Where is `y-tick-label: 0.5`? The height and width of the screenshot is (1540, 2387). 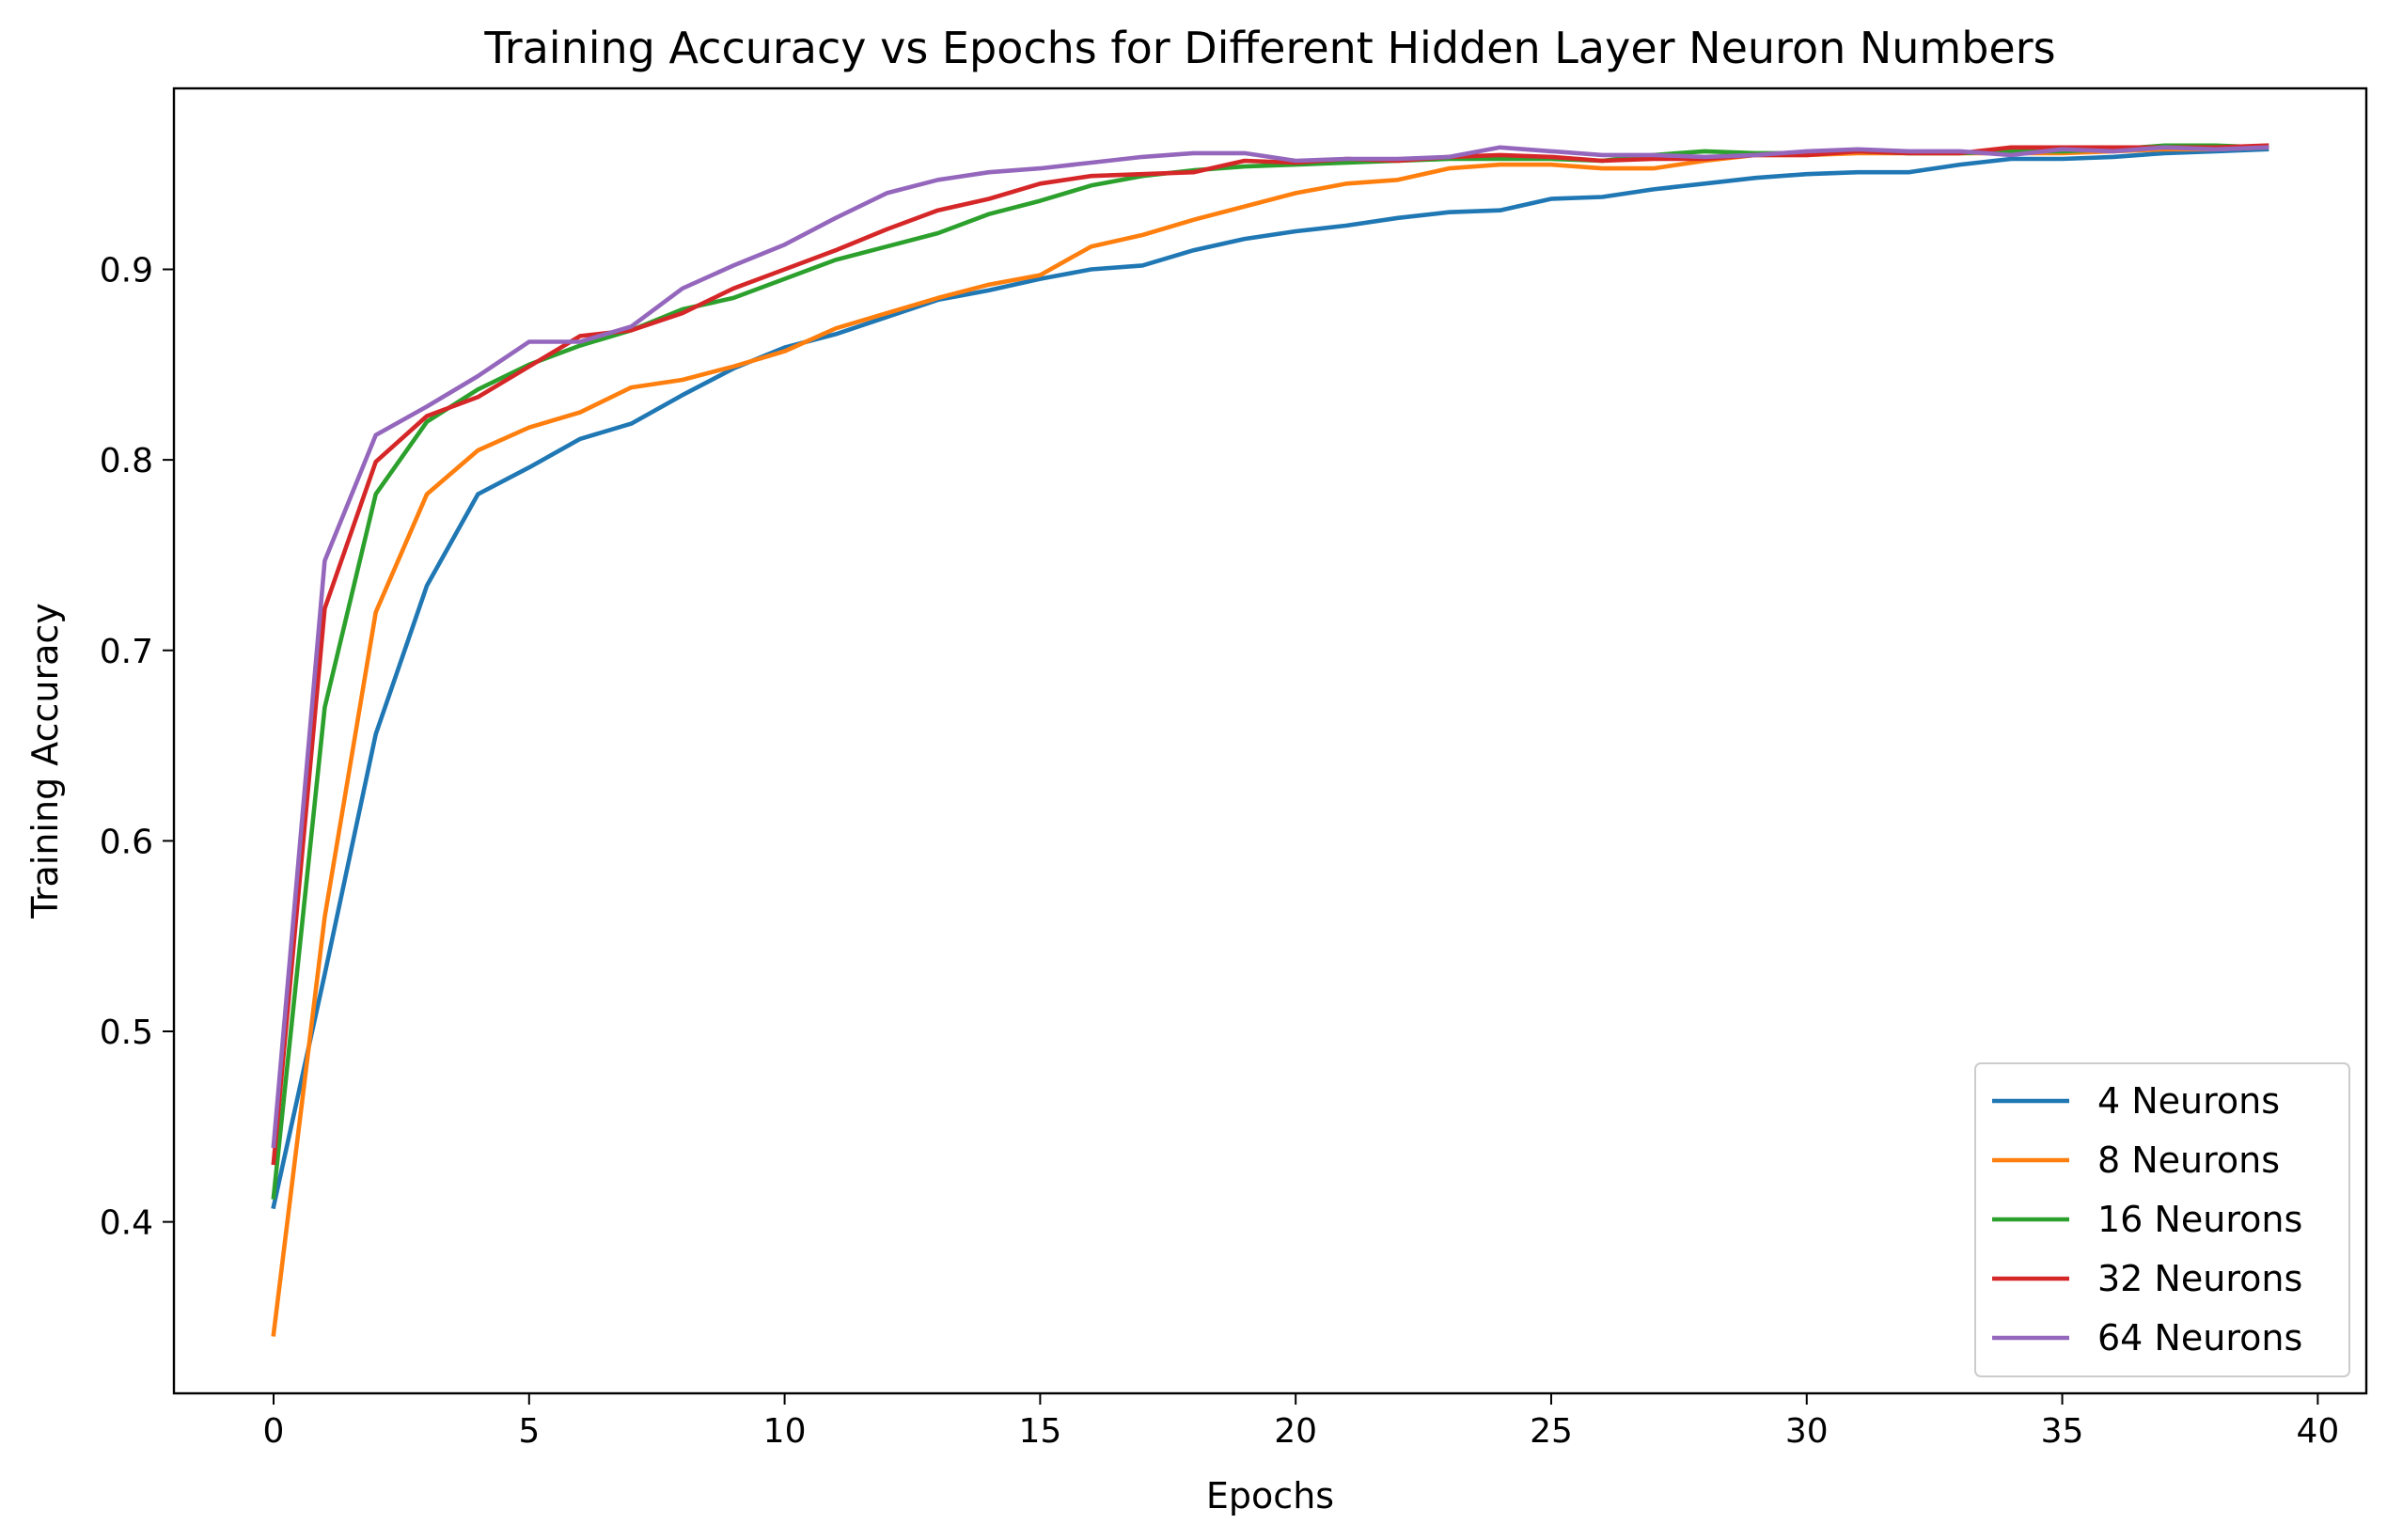 y-tick-label: 0.5 is located at coordinates (126, 1033).